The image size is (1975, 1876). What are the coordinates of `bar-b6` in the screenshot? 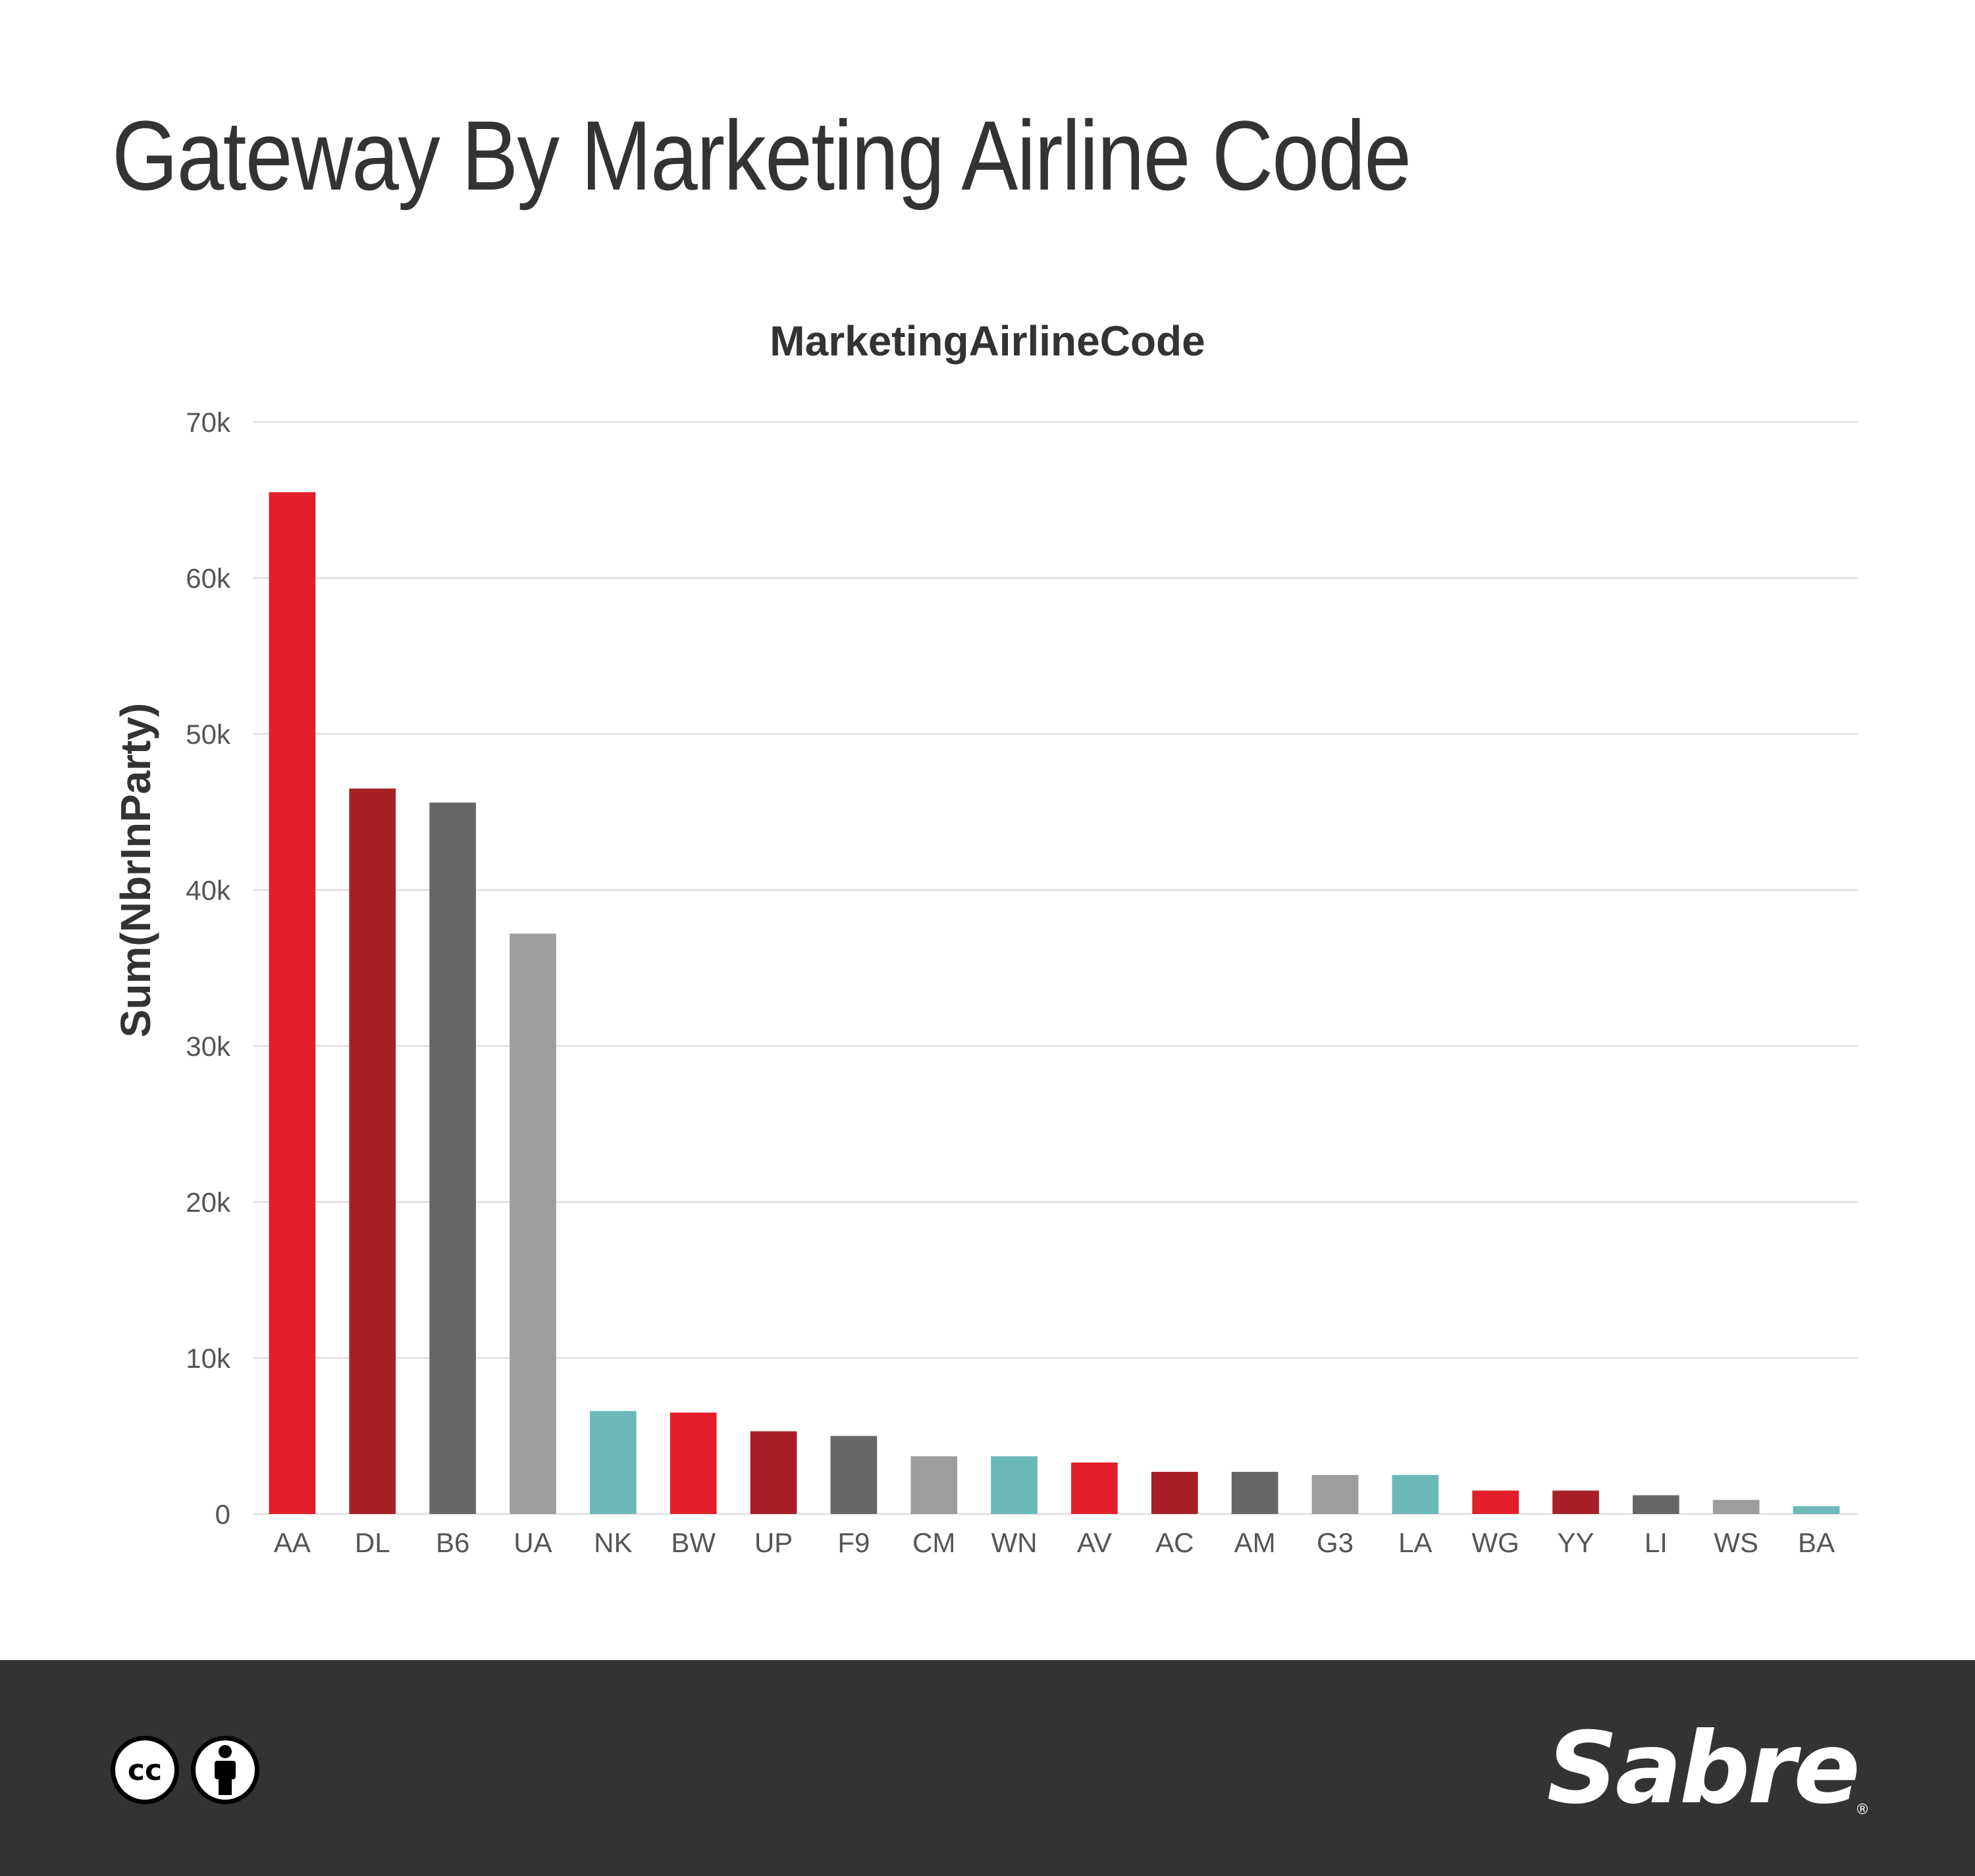 It's located at (453, 1158).